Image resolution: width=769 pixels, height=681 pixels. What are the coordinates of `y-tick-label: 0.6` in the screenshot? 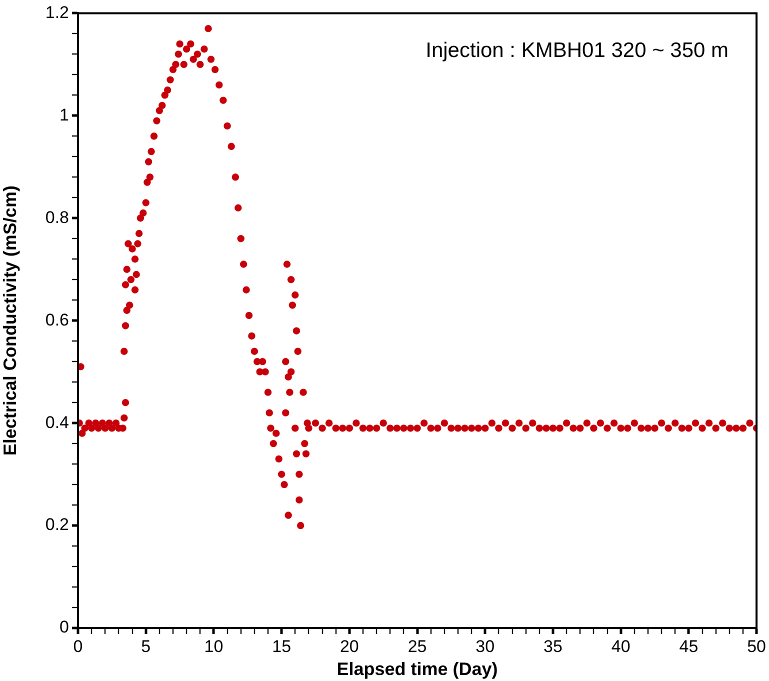 It's located at (57, 320).